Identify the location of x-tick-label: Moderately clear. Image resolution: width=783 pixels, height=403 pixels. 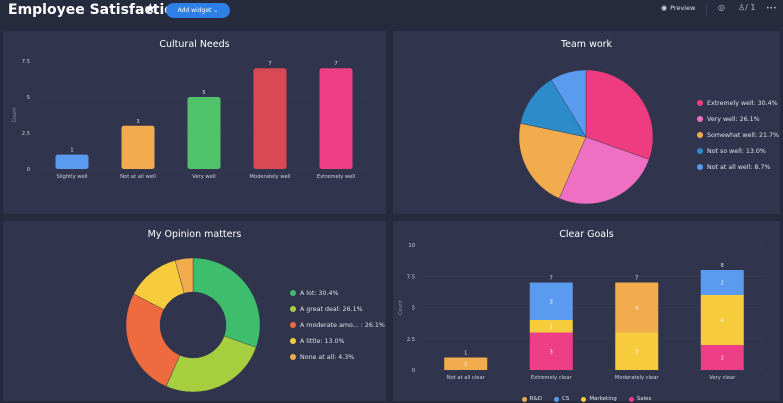
(637, 378).